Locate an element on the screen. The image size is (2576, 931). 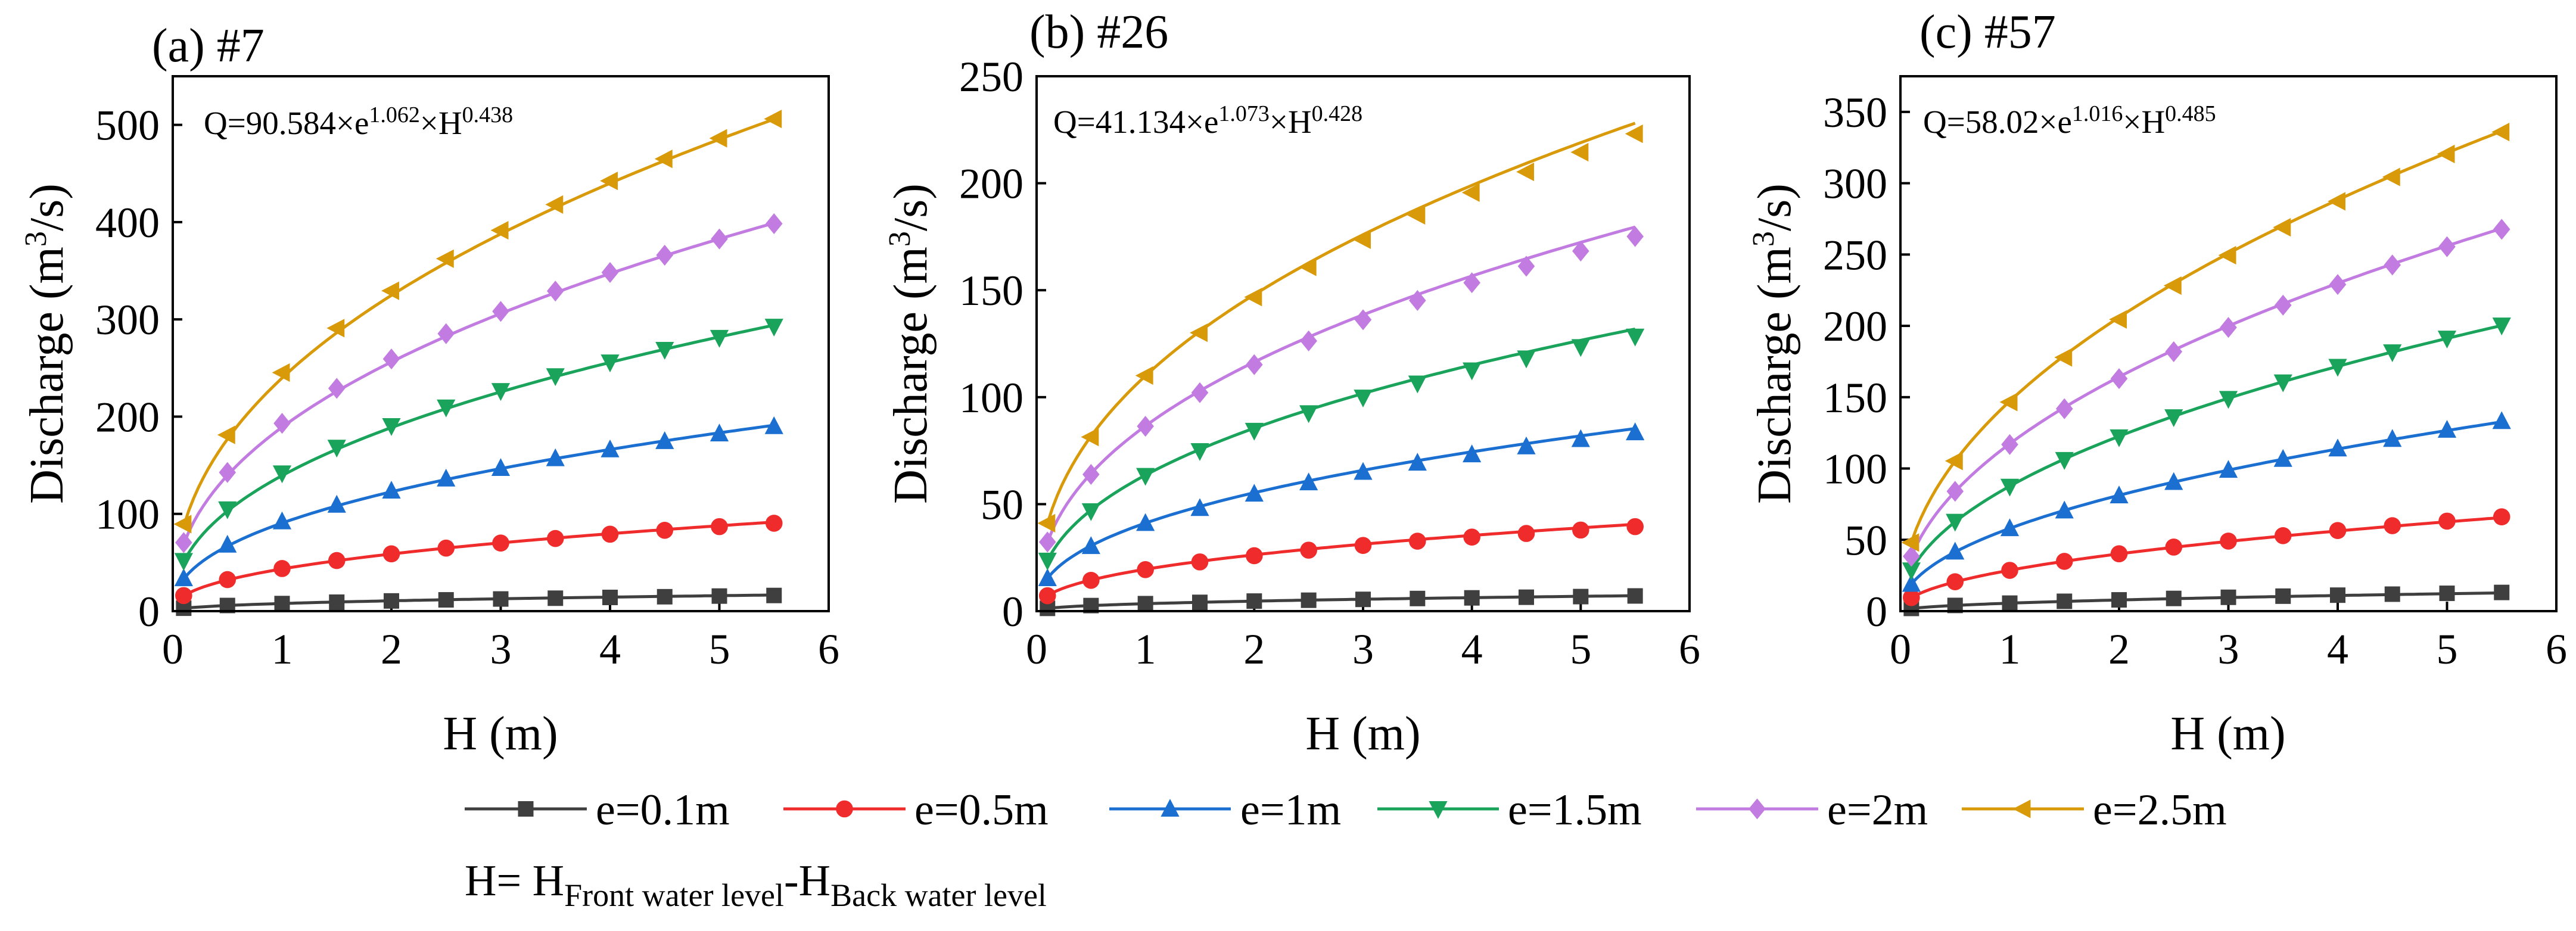
panel-b-equation: Q=41.134×e1.073×H0.428 is located at coordinates (1207, 120).